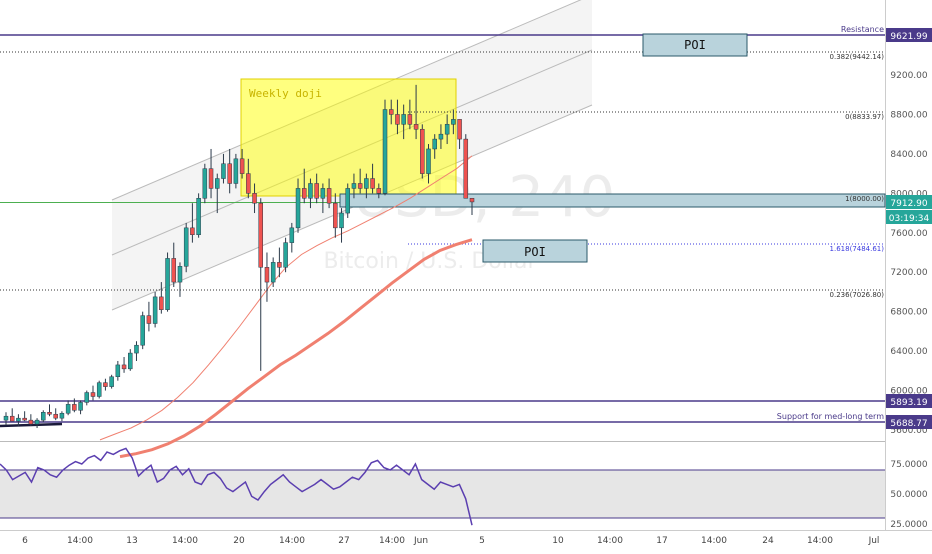 The height and width of the screenshot is (554, 932). Describe the element at coordinates (908, 273) in the screenshot. I see `price-tick-label: 7200.00` at that location.